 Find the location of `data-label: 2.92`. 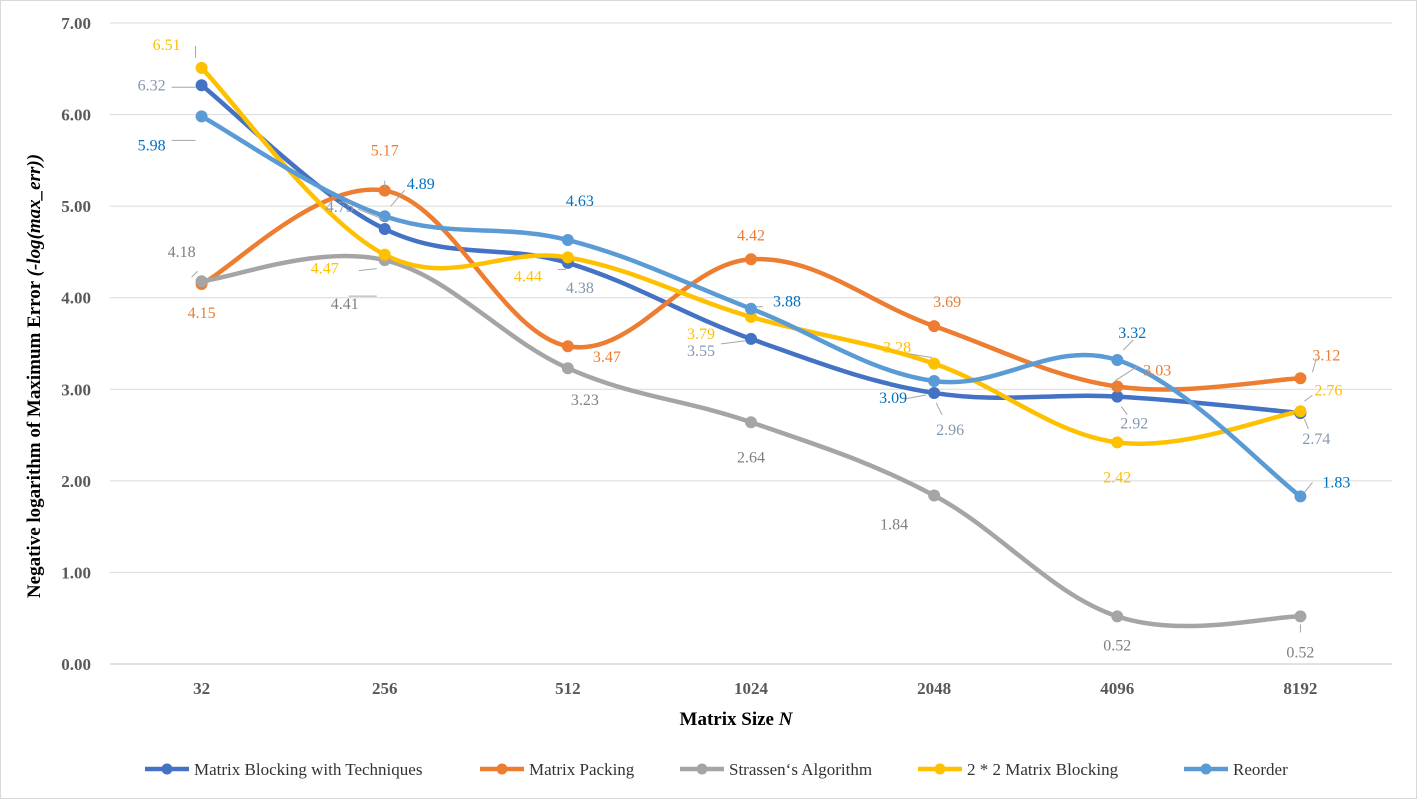

data-label: 2.92 is located at coordinates (1134, 424).